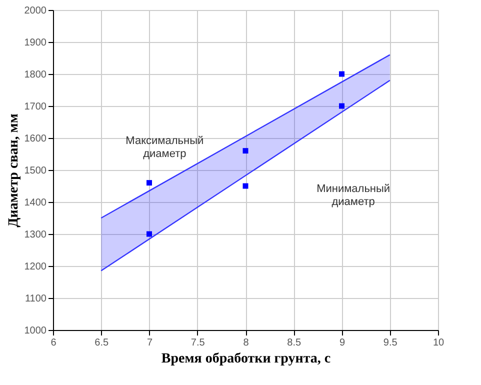 The width and height of the screenshot is (481, 385). What do you see at coordinates (35, 107) in the screenshot?
I see `y-tick-label: 1700` at bounding box center [35, 107].